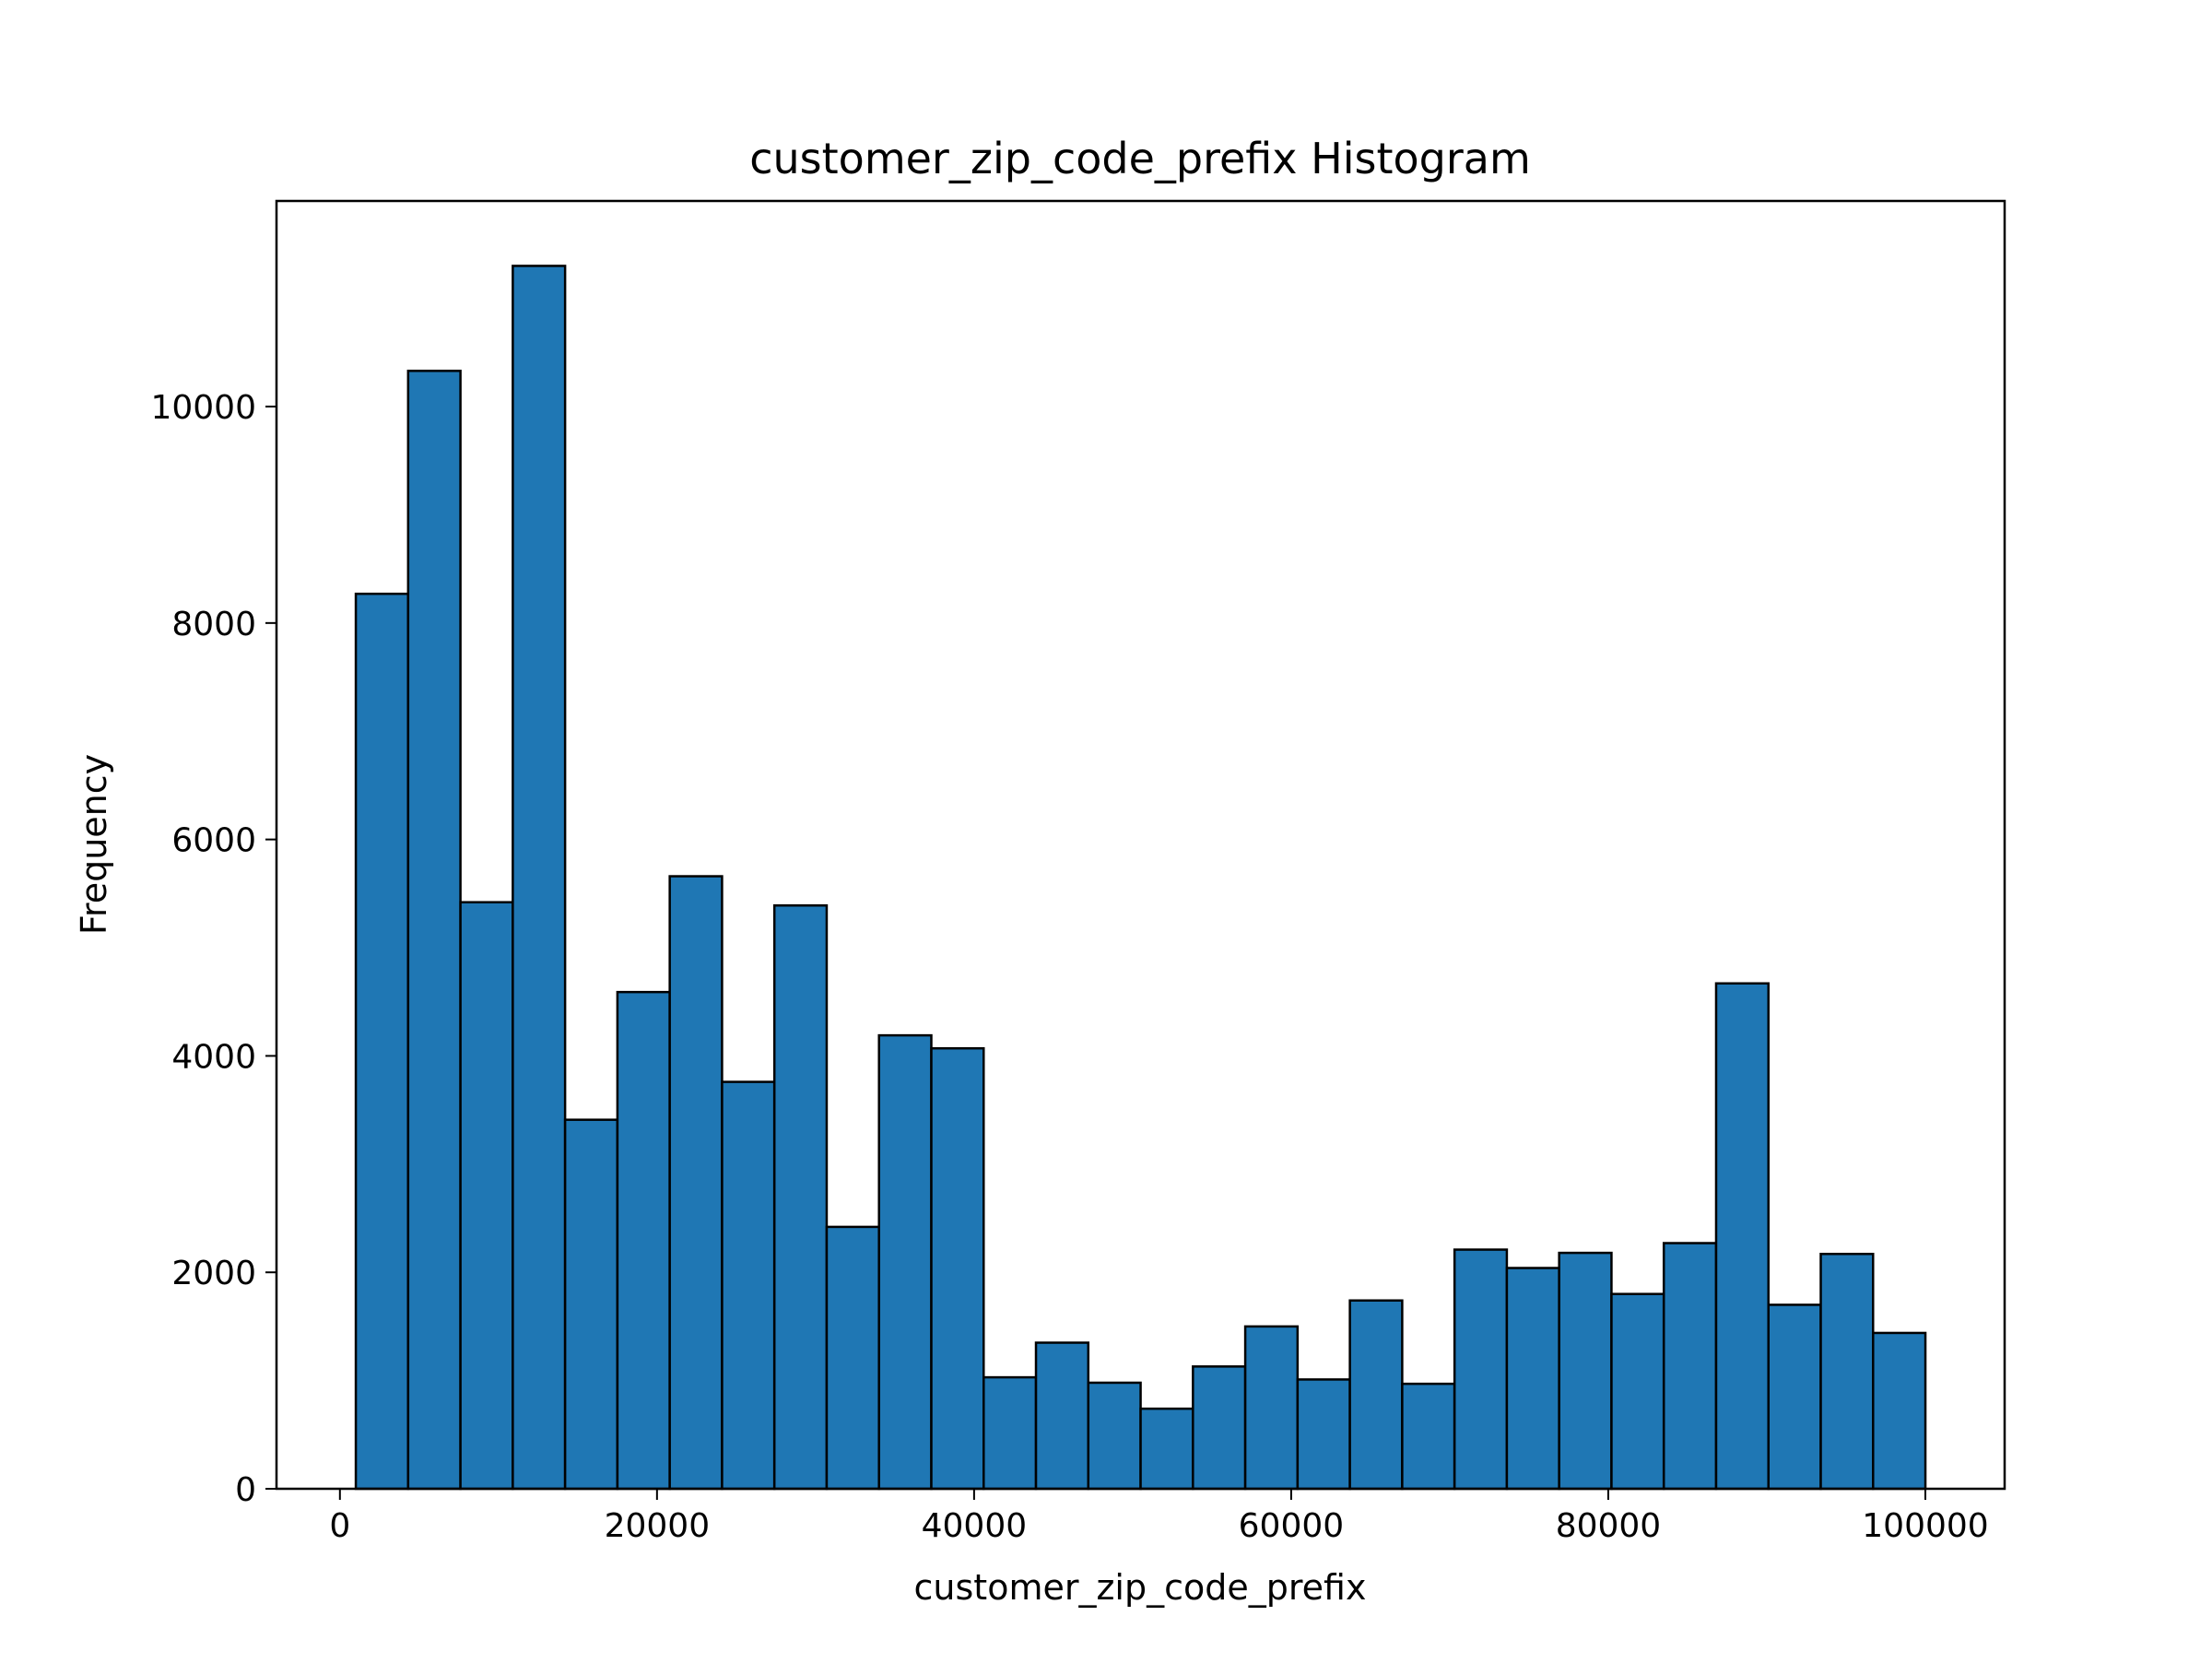  What do you see at coordinates (213, 1273) in the screenshot?
I see `y-tick-label: 2000` at bounding box center [213, 1273].